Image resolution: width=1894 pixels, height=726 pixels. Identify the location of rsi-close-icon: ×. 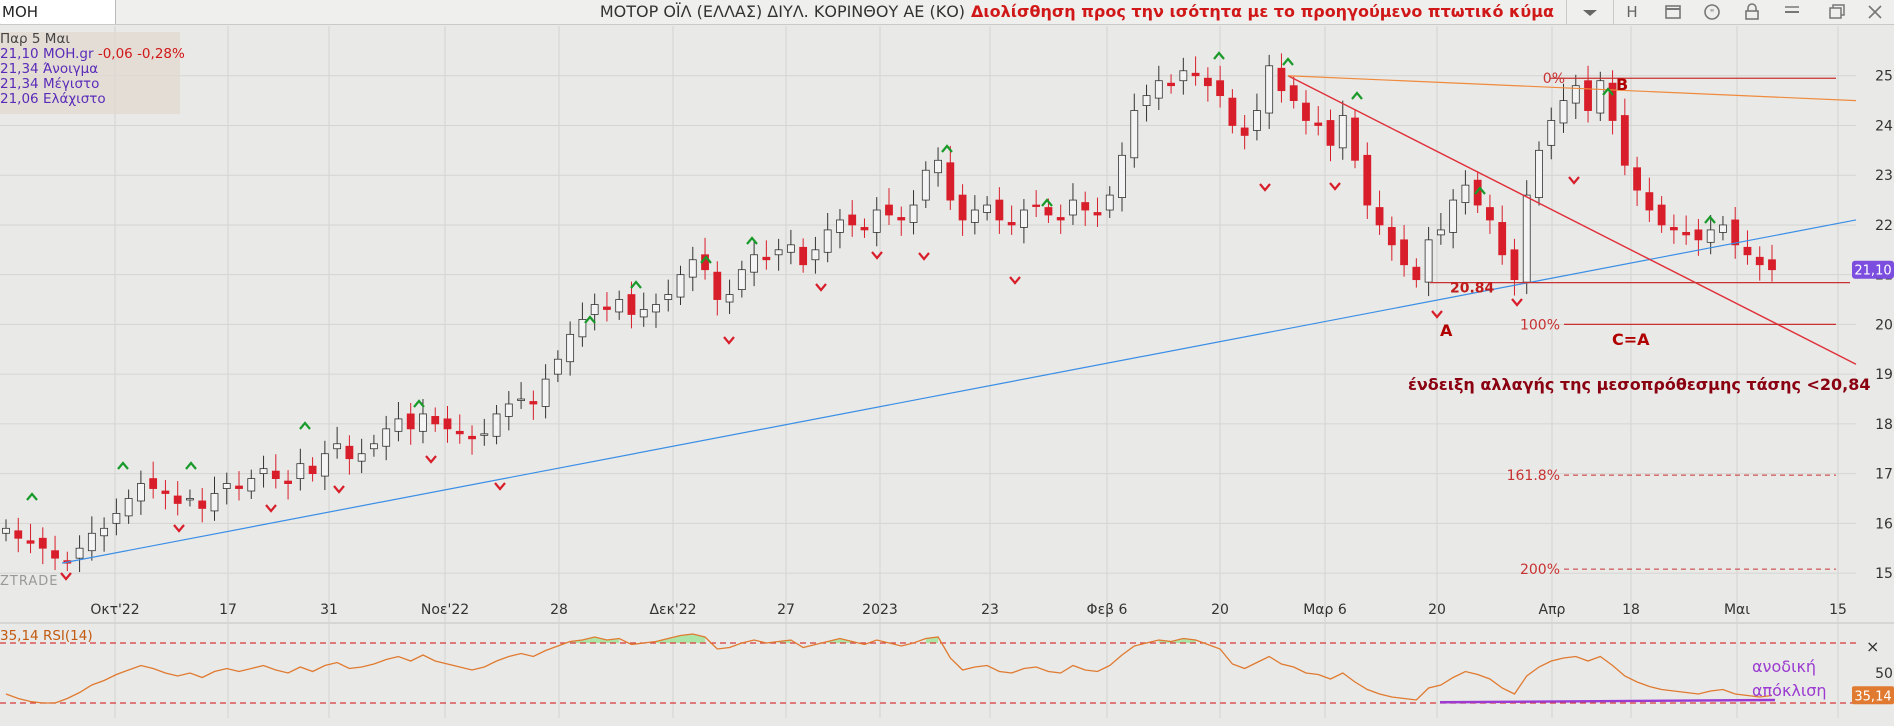
(1873, 646).